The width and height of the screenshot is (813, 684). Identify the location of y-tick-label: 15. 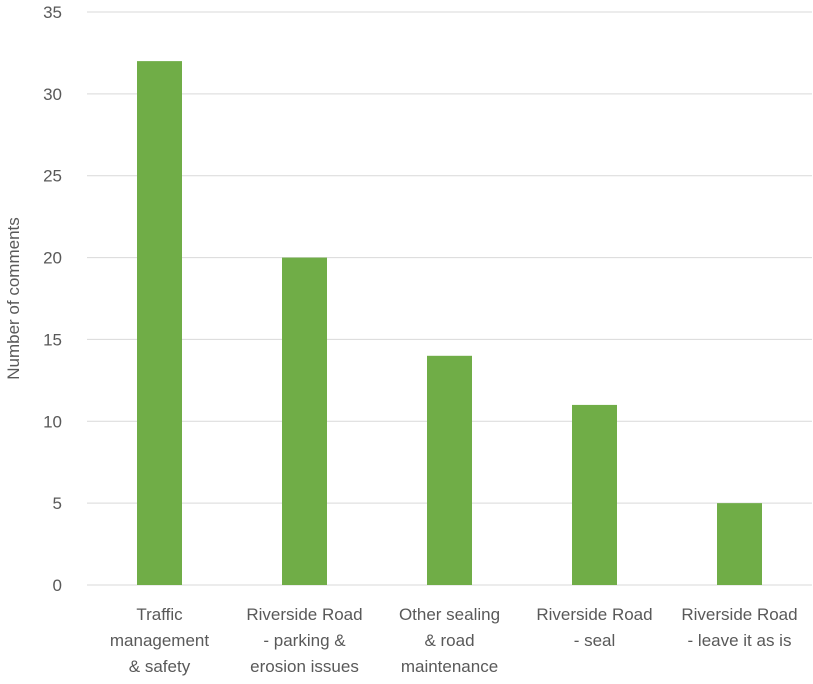
(52, 339).